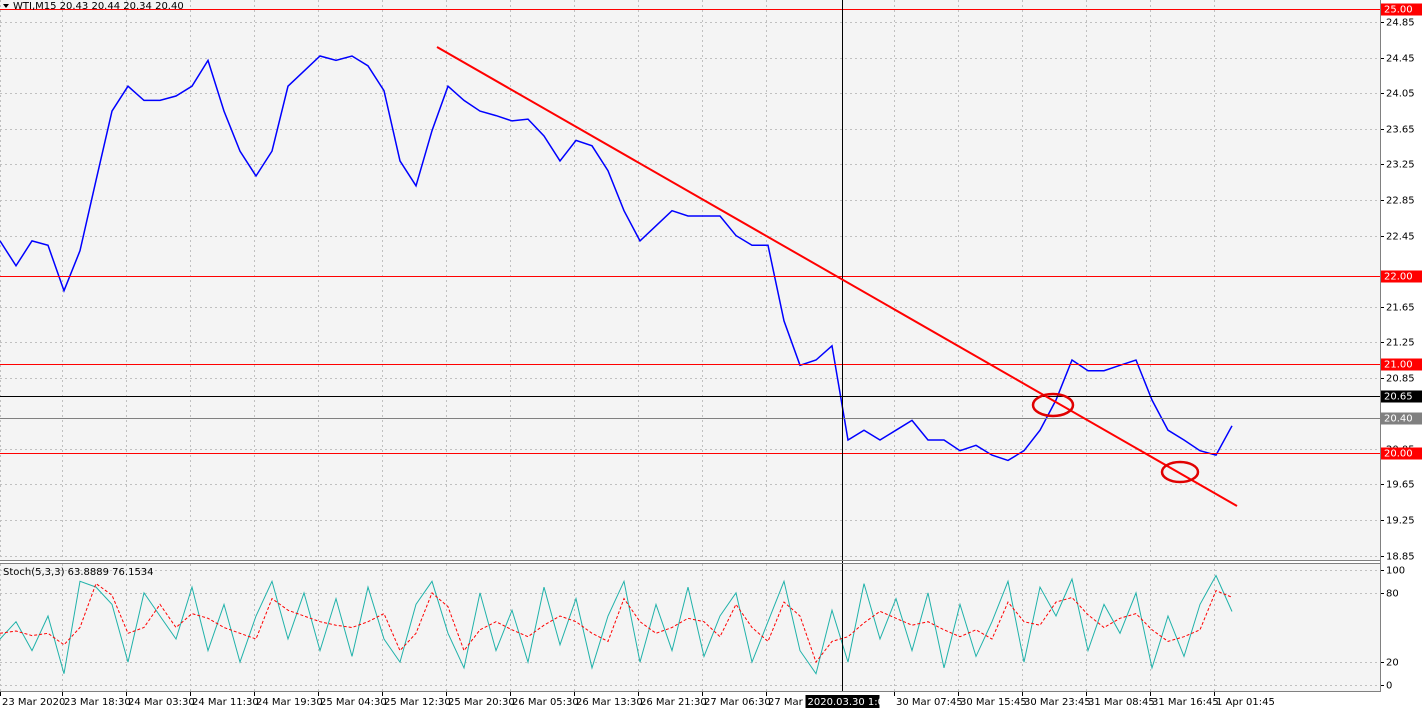  Describe the element at coordinates (1400, 557) in the screenshot. I see `y-tick-label: 18.85` at that location.